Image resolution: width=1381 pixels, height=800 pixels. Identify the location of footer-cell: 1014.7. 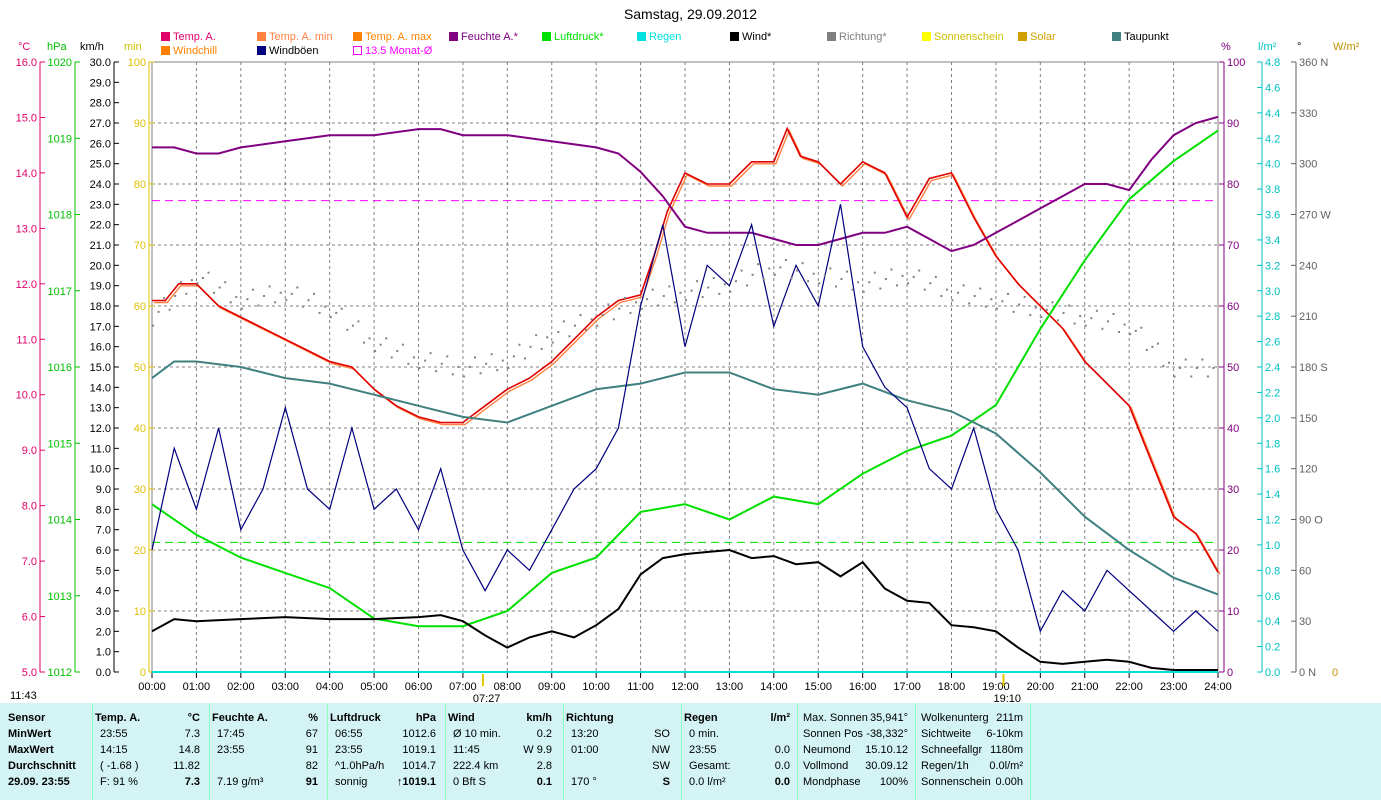
(419, 766).